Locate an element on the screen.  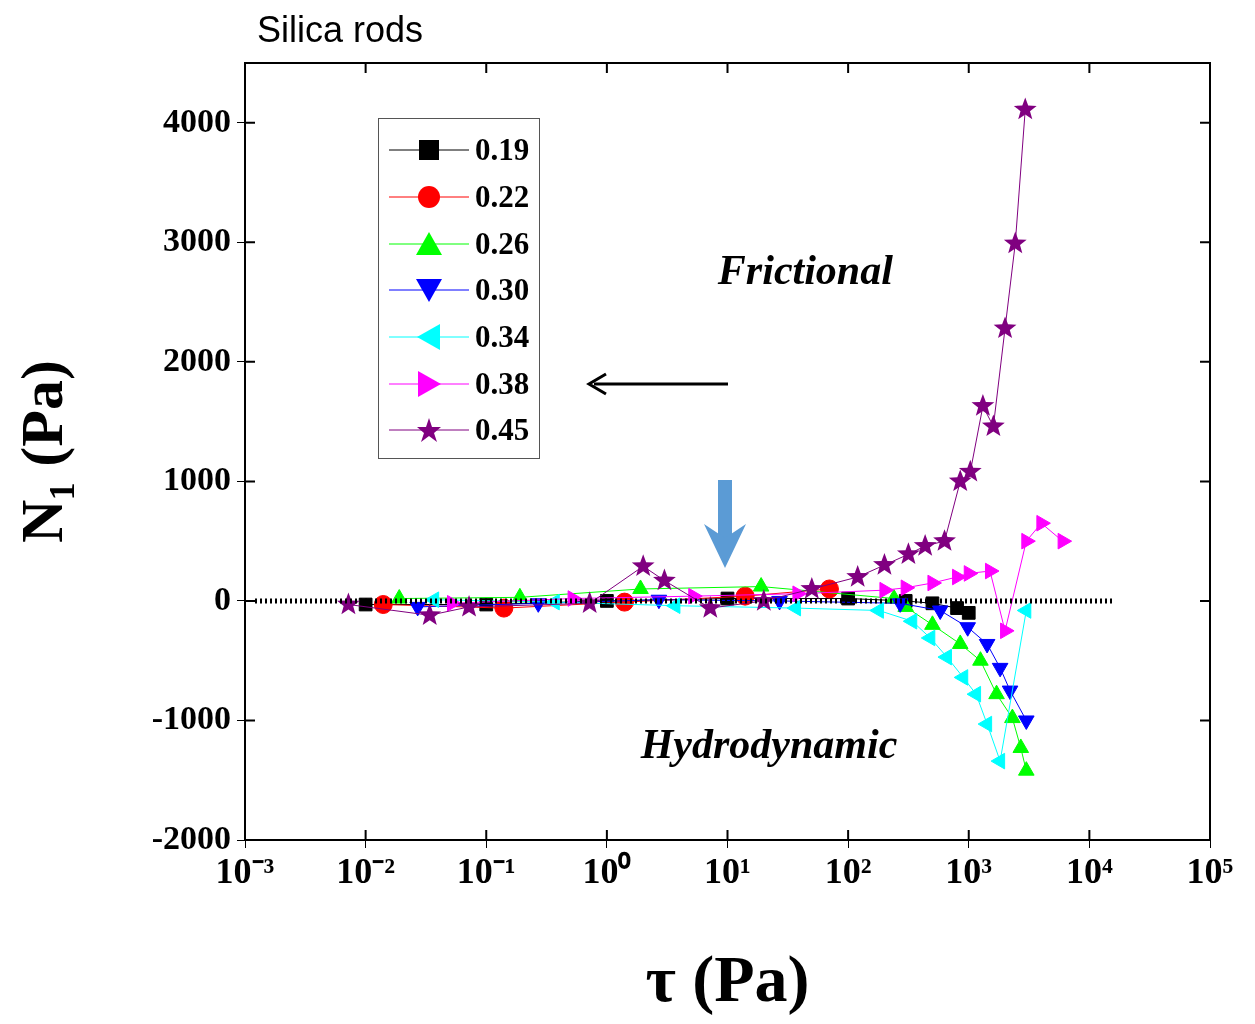
legend-label: 0.22 is located at coordinates (502, 197).